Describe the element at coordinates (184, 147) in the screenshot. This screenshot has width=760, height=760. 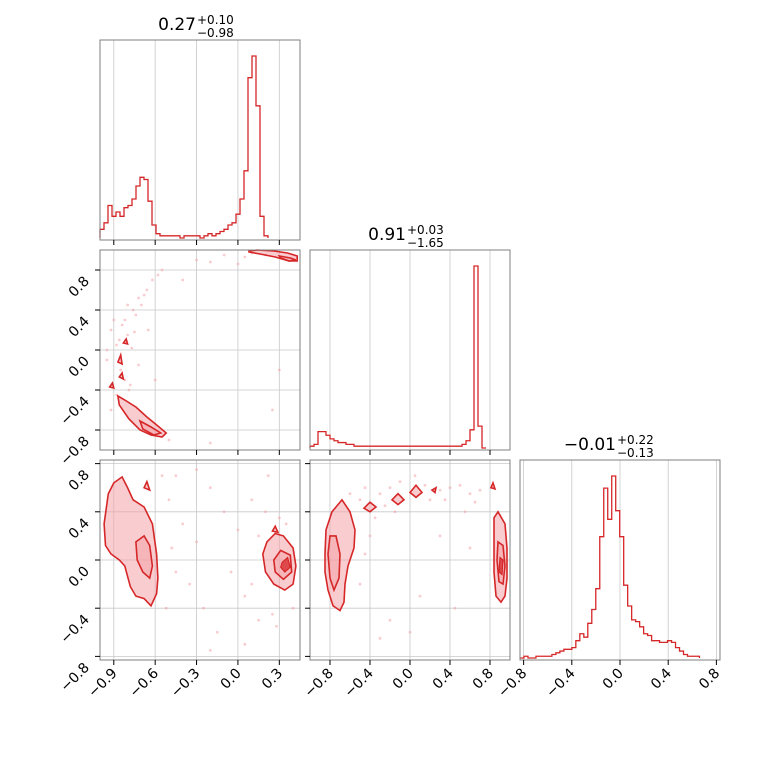
I see `histogram-p0` at that location.